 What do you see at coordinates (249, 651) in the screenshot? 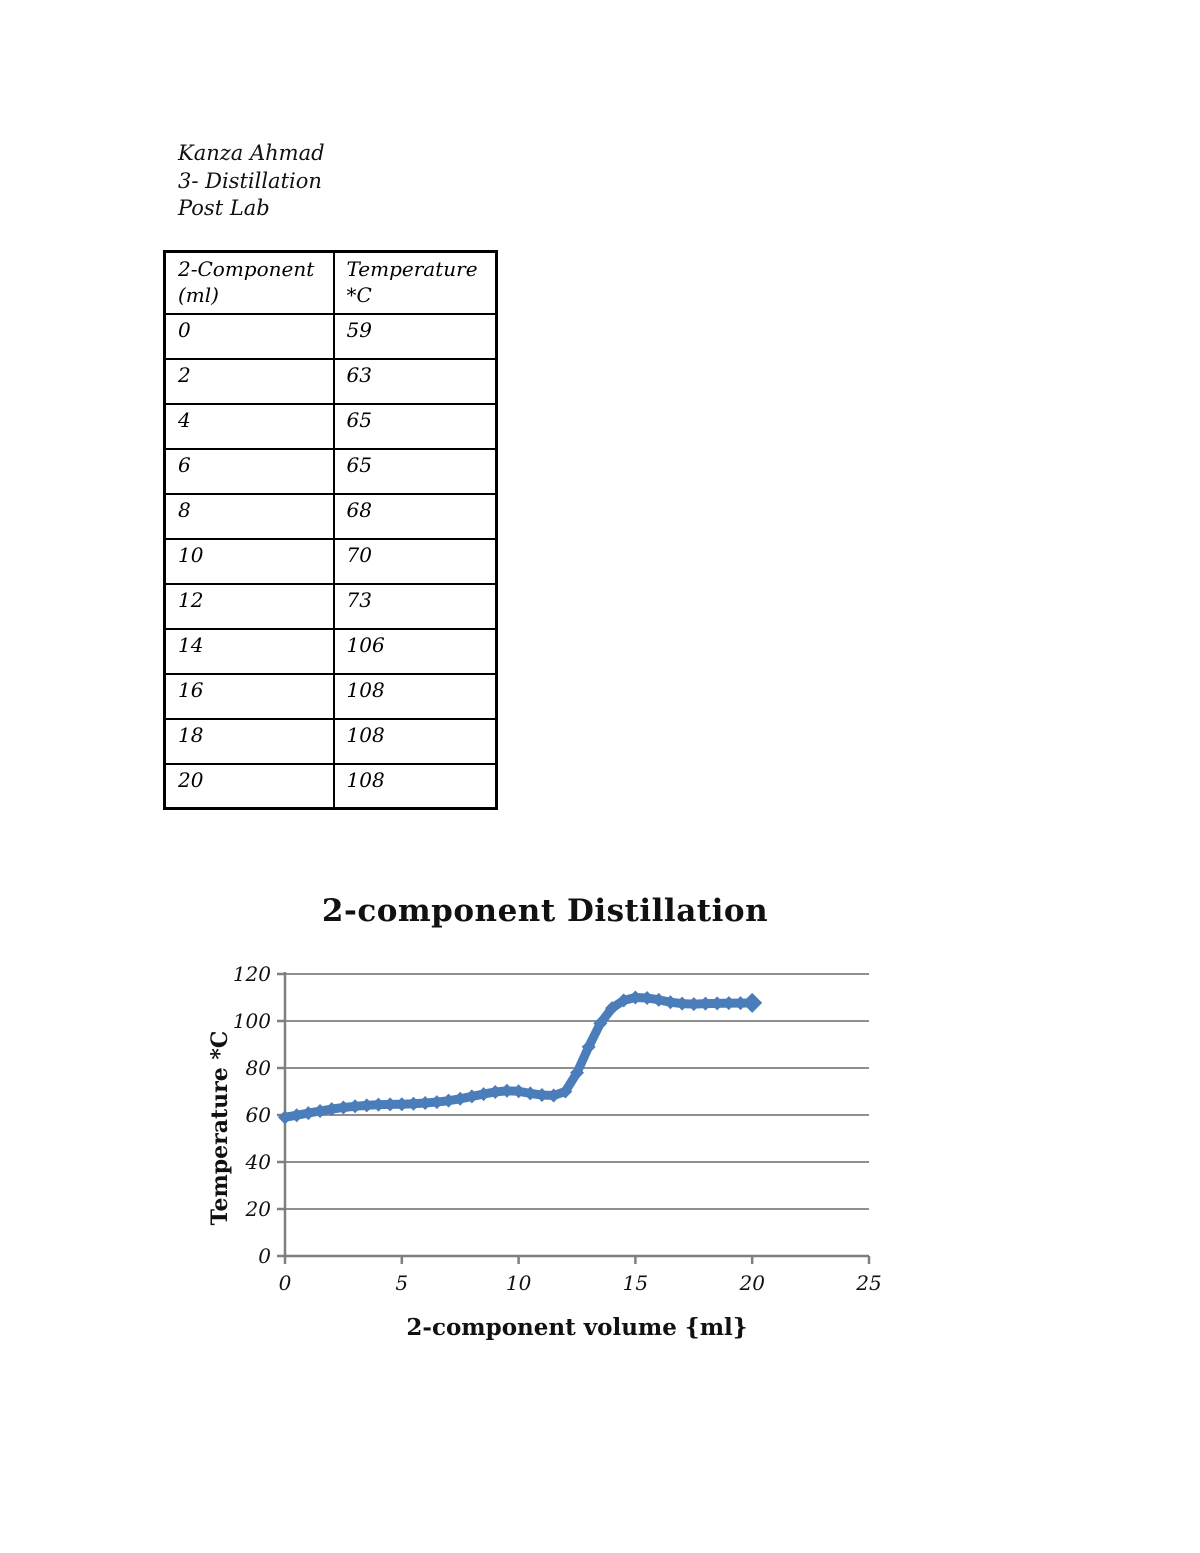
I see `table-cell: 14` at bounding box center [249, 651].